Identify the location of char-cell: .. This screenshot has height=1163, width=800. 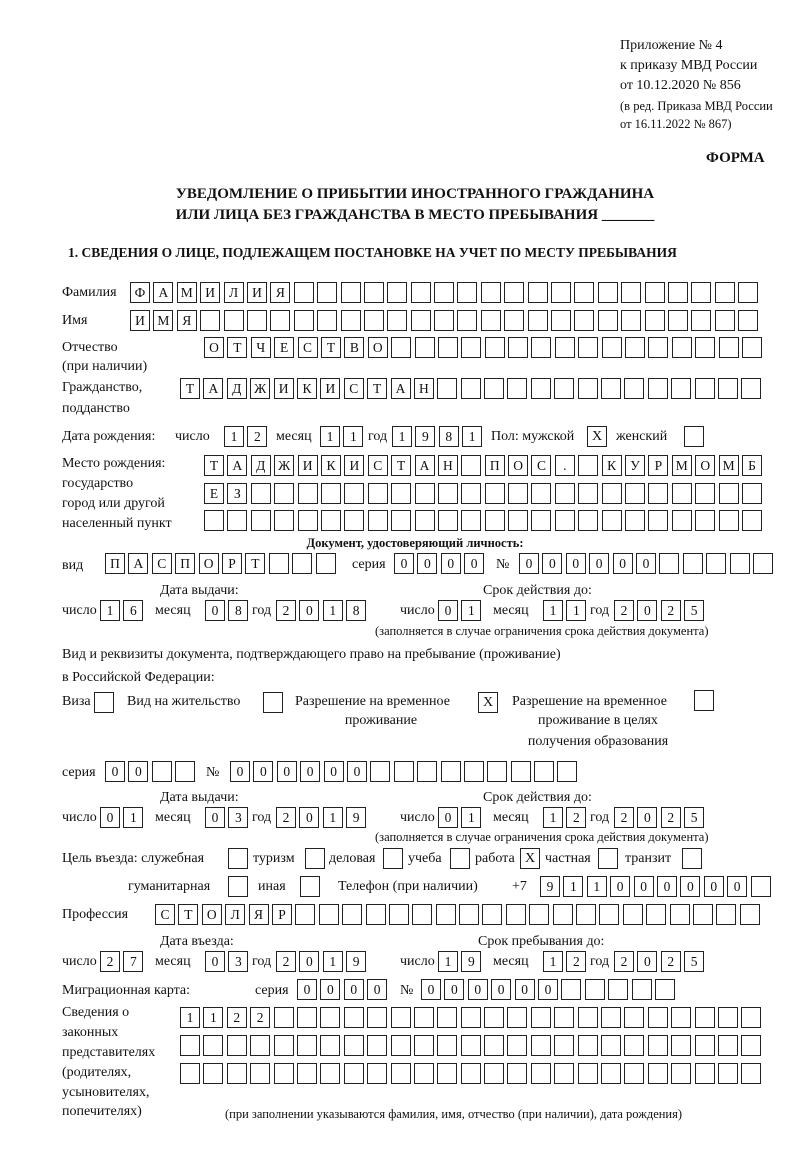
(564, 465).